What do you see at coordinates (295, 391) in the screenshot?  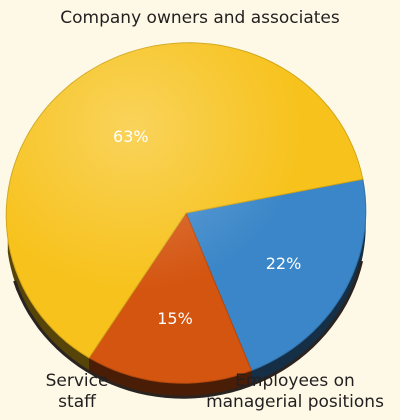 I see `category-label-managers: Employees on managerial positions` at bounding box center [295, 391].